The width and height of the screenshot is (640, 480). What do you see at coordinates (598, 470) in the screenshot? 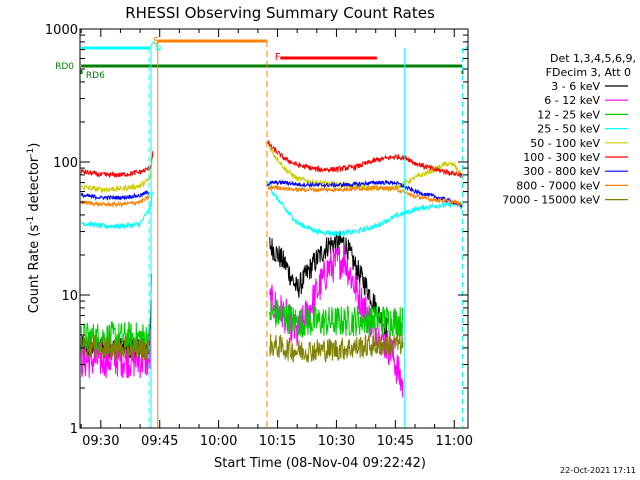
I see `timestamp: 22-Oct-2021 17:11` at bounding box center [598, 470].